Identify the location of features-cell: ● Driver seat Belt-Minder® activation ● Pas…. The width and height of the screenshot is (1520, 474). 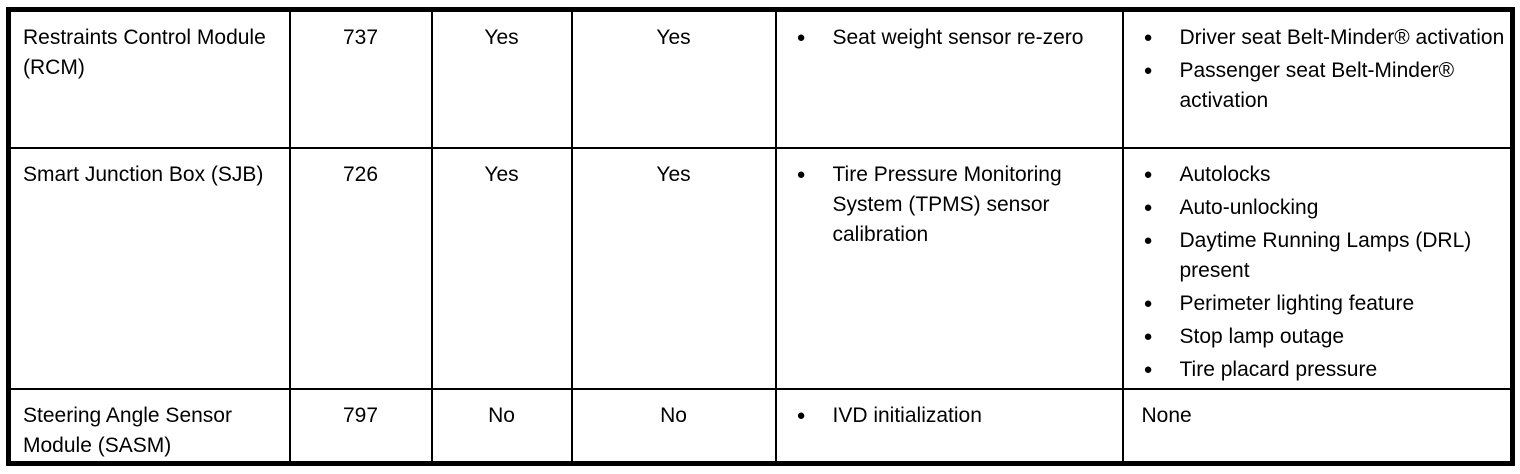
(1317, 78).